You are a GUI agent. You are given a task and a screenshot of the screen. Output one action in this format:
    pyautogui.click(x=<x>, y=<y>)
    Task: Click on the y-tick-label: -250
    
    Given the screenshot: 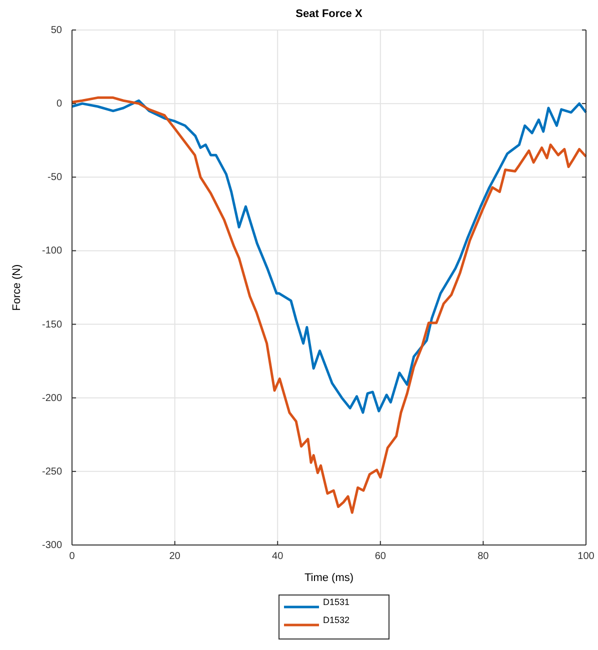 What is the action you would take?
    pyautogui.click(x=52, y=472)
    